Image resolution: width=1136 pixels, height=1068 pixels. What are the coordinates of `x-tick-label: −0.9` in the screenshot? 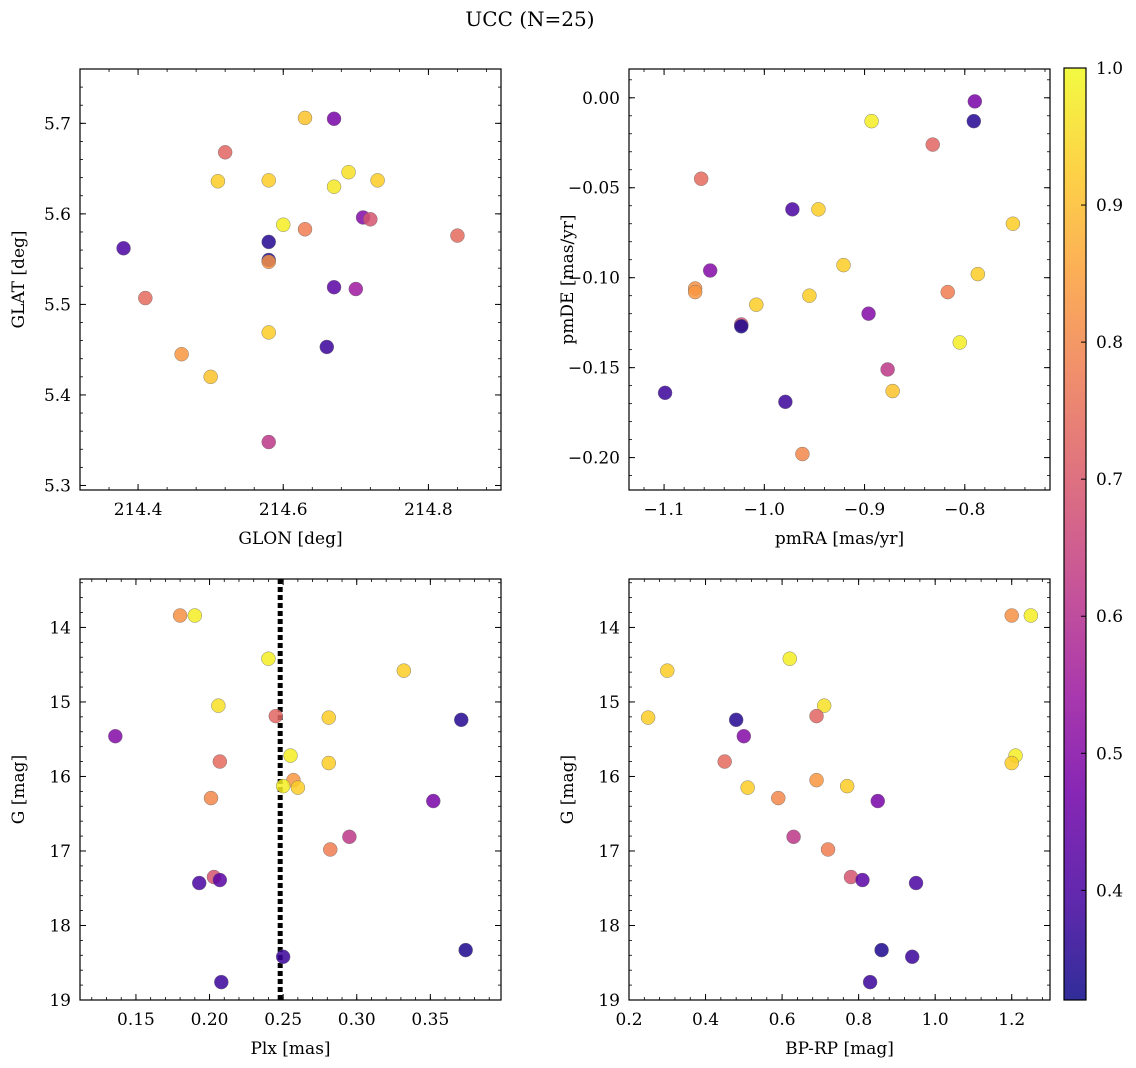 It's located at (864, 510).